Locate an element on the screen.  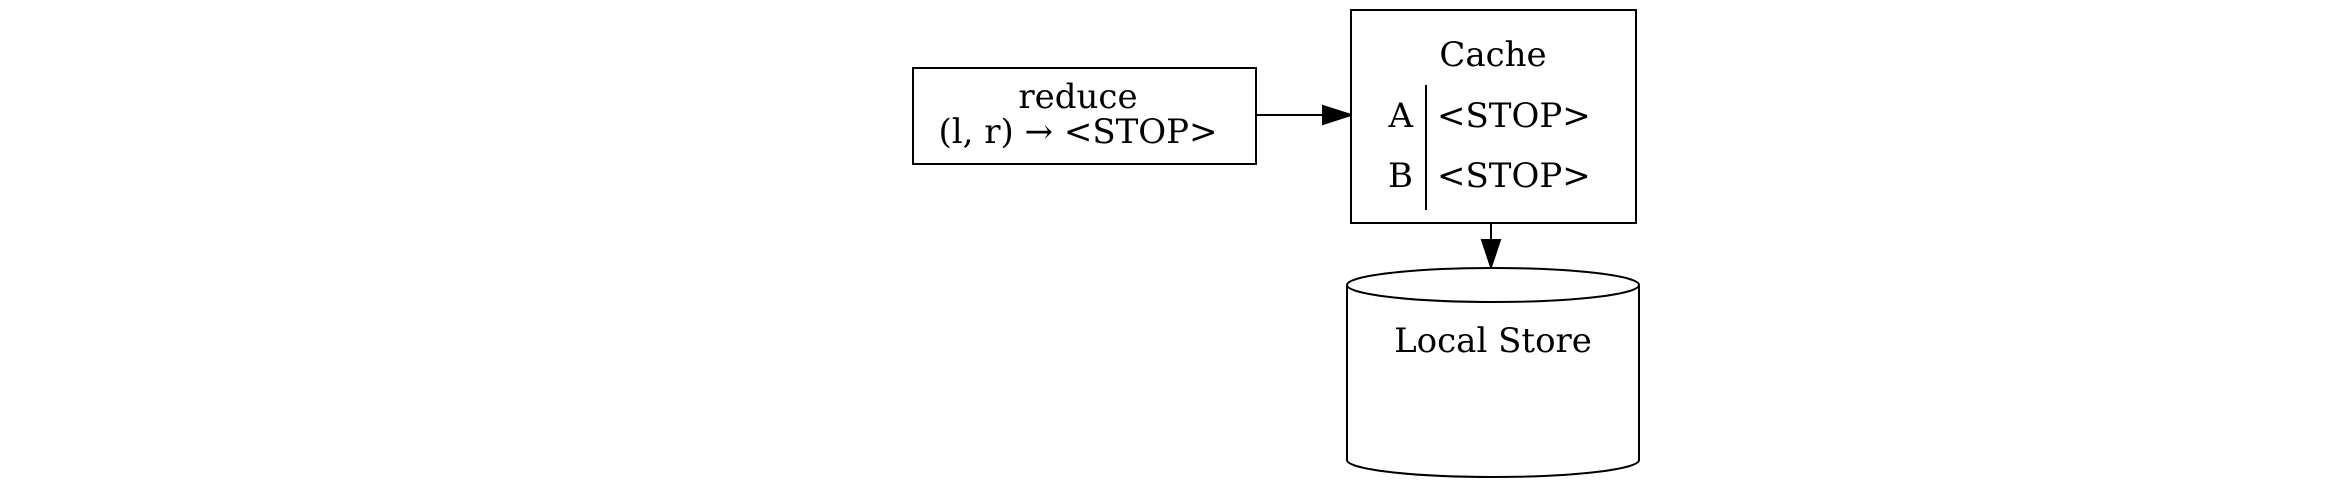
reduce-node-signature: (l, r) → <STOP> is located at coordinates (1077, 132).